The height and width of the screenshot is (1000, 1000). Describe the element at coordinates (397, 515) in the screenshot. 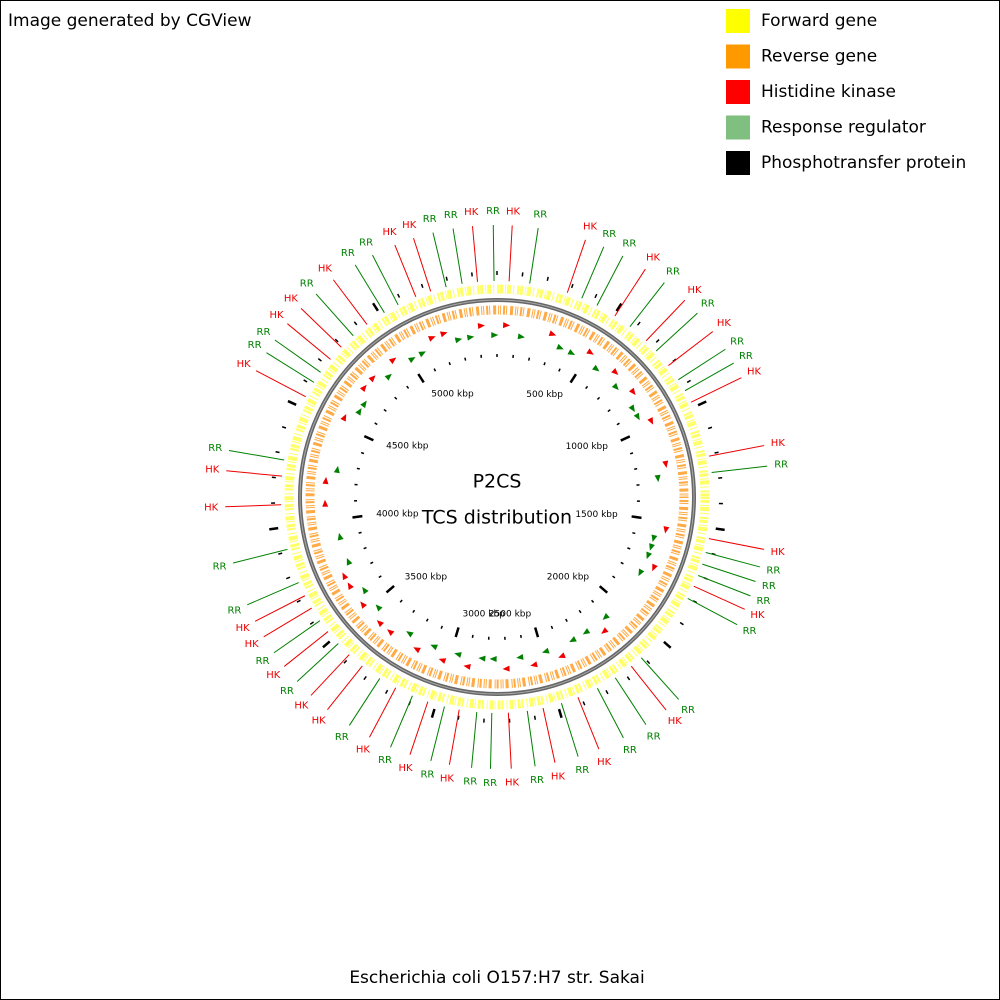

I see `tick-label: 4000 kbp` at that location.